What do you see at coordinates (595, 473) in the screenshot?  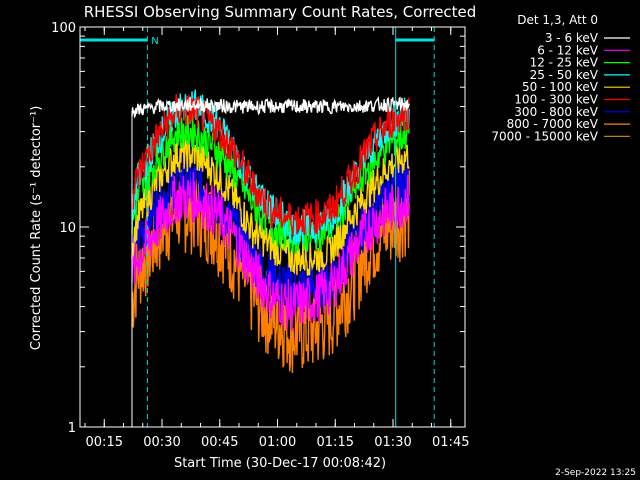 I see `timestamp: 2-Sep-2022 13:25` at bounding box center [595, 473].